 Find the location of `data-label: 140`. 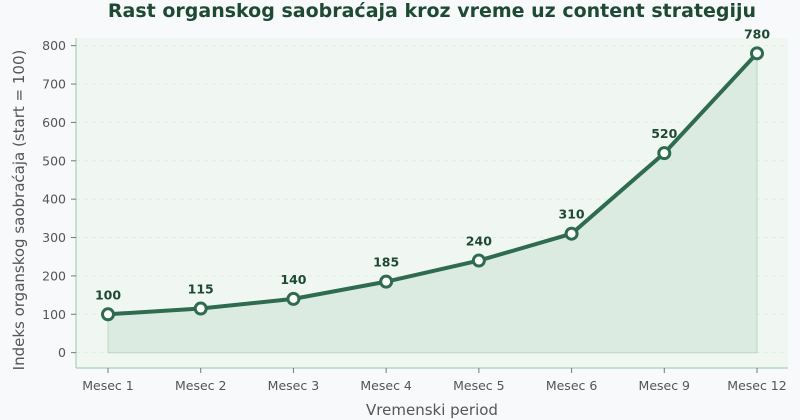

data-label: 140 is located at coordinates (293, 279).